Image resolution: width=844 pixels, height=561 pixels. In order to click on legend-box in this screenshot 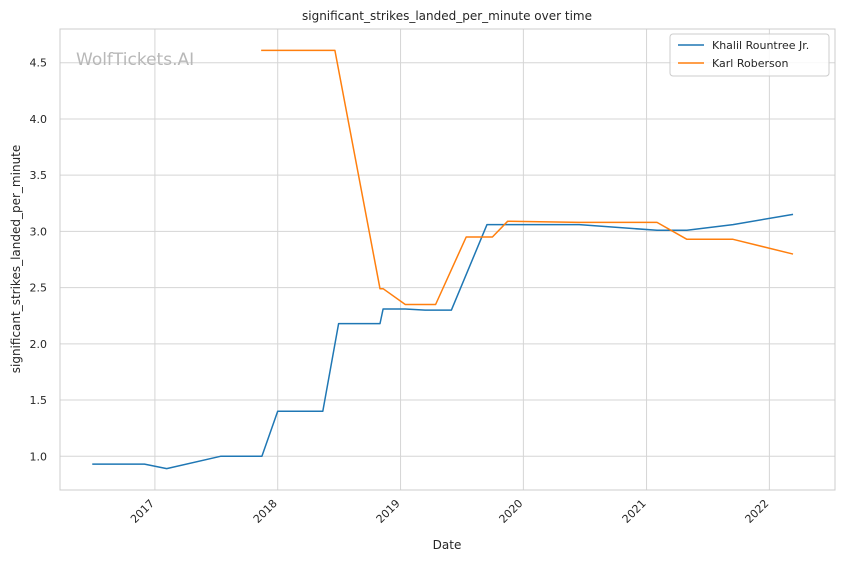, I will do `click(749, 55)`.